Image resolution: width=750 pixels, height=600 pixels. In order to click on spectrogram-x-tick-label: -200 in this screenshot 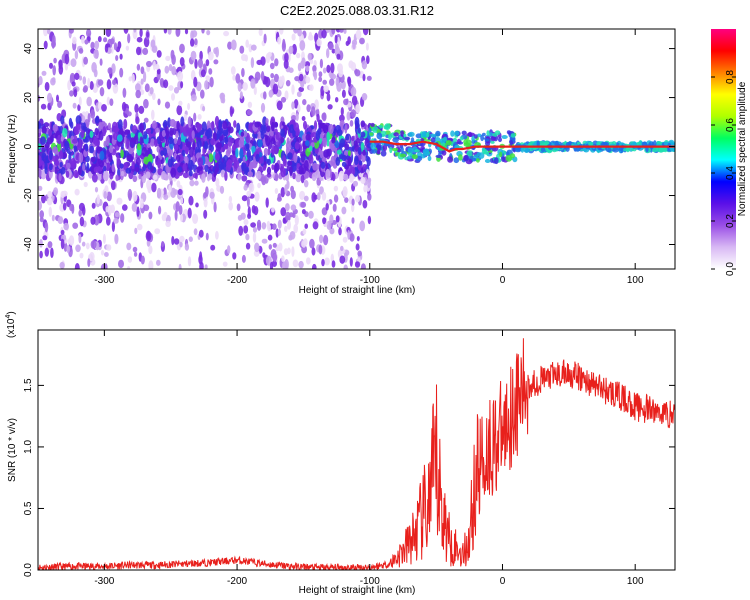, I will do `click(237, 280)`.